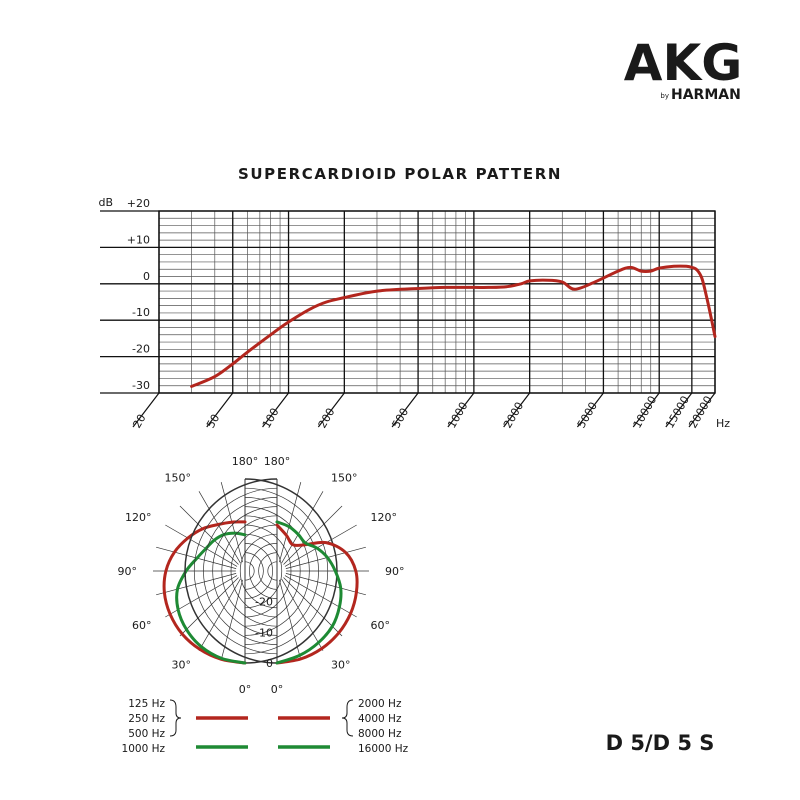  I want to click on legend-brace-left, so click(175, 718).